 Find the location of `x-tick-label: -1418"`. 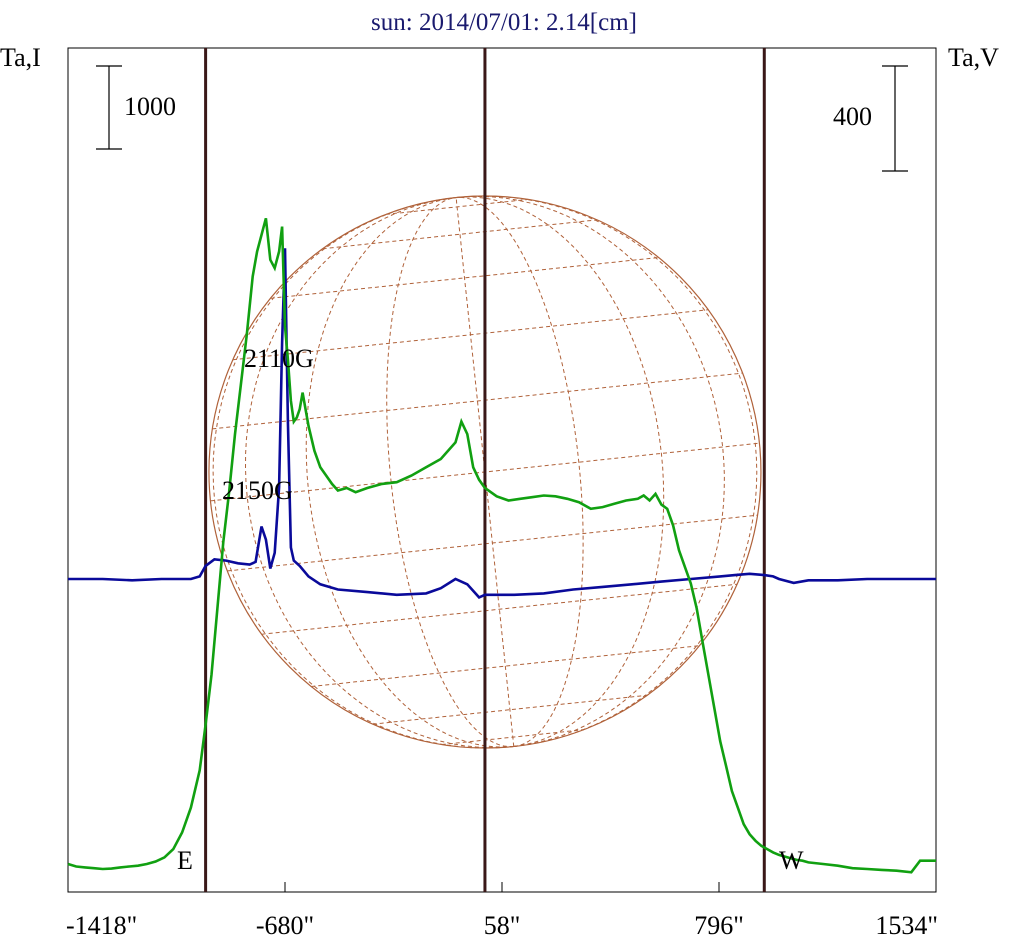

x-tick-label: -1418" is located at coordinates (101, 925).